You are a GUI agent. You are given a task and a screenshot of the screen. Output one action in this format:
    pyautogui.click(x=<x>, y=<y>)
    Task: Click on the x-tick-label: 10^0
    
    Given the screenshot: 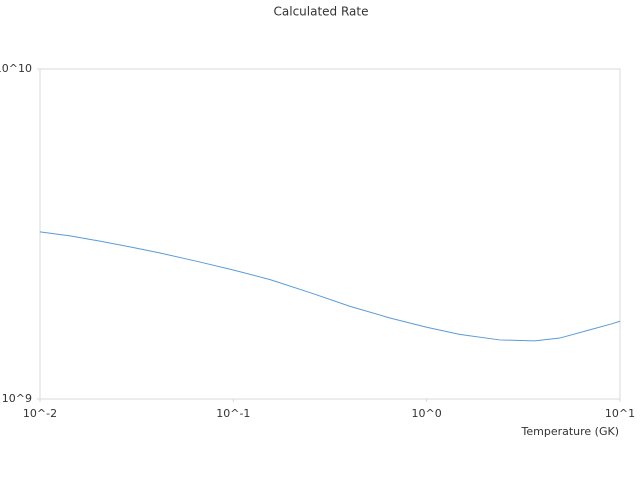 What is the action you would take?
    pyautogui.click(x=427, y=413)
    